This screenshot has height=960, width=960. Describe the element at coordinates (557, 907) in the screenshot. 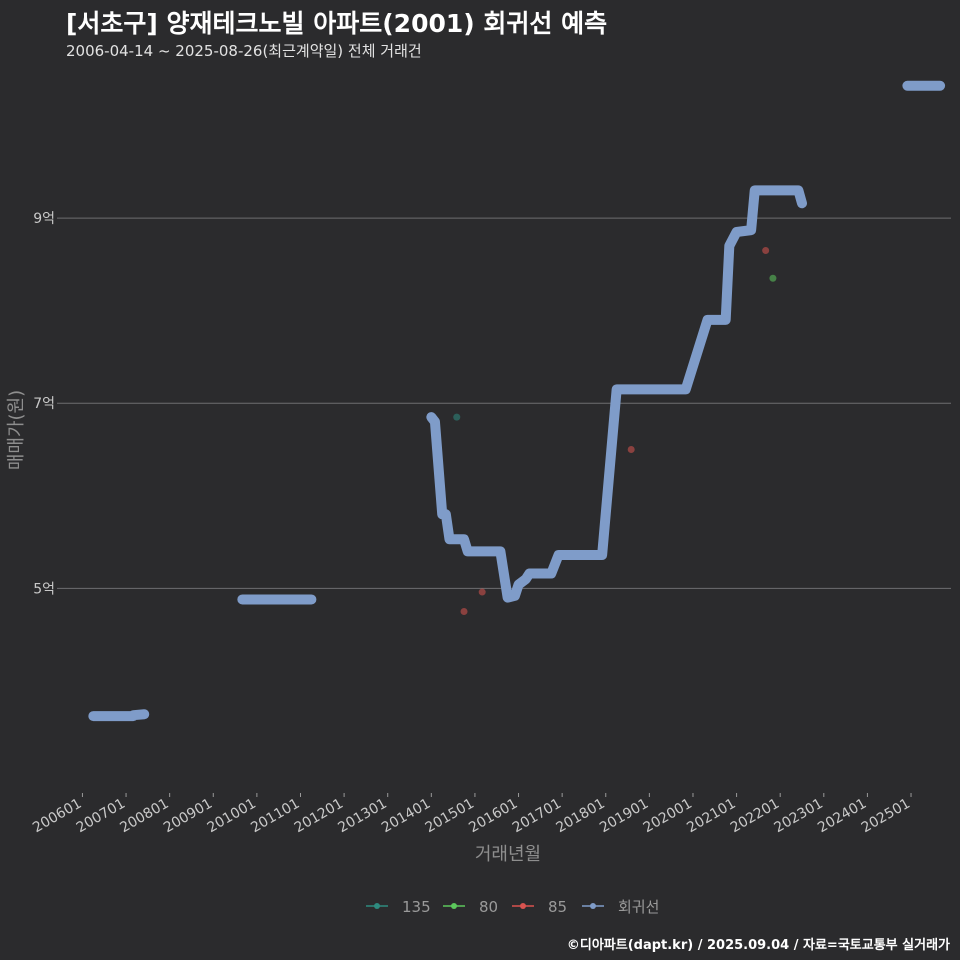

I see `legend-label: 85` at that location.